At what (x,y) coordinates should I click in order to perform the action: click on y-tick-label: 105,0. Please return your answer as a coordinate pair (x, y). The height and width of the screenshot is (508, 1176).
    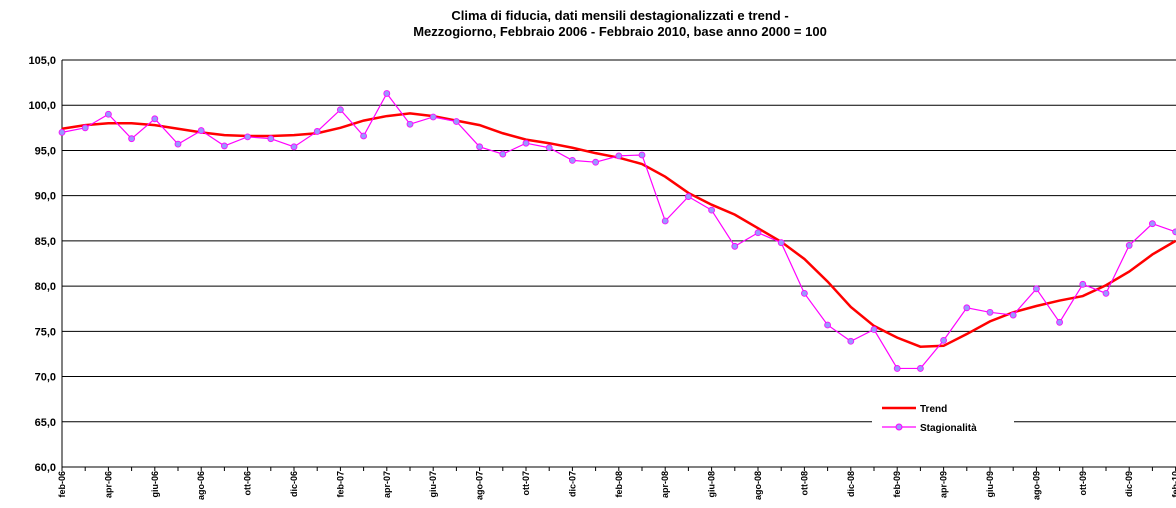
    Looking at the image, I should click on (42, 61).